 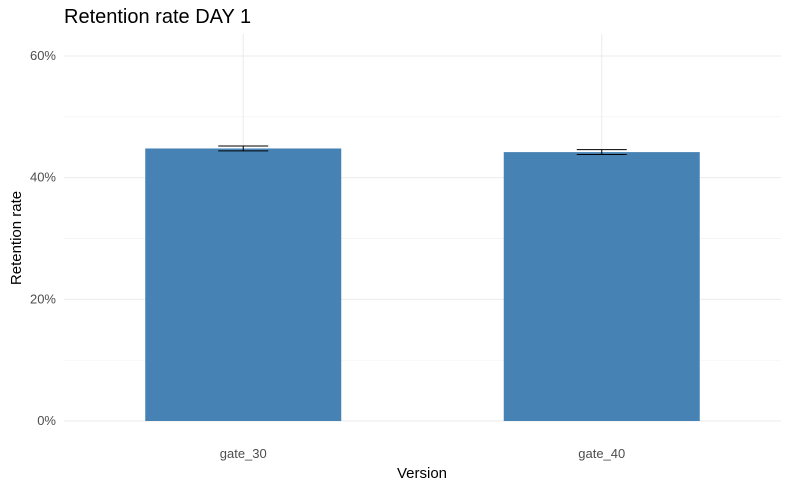 I want to click on y-axis-ticks: 0% 20% 40% 60%, so click(x=43, y=238).